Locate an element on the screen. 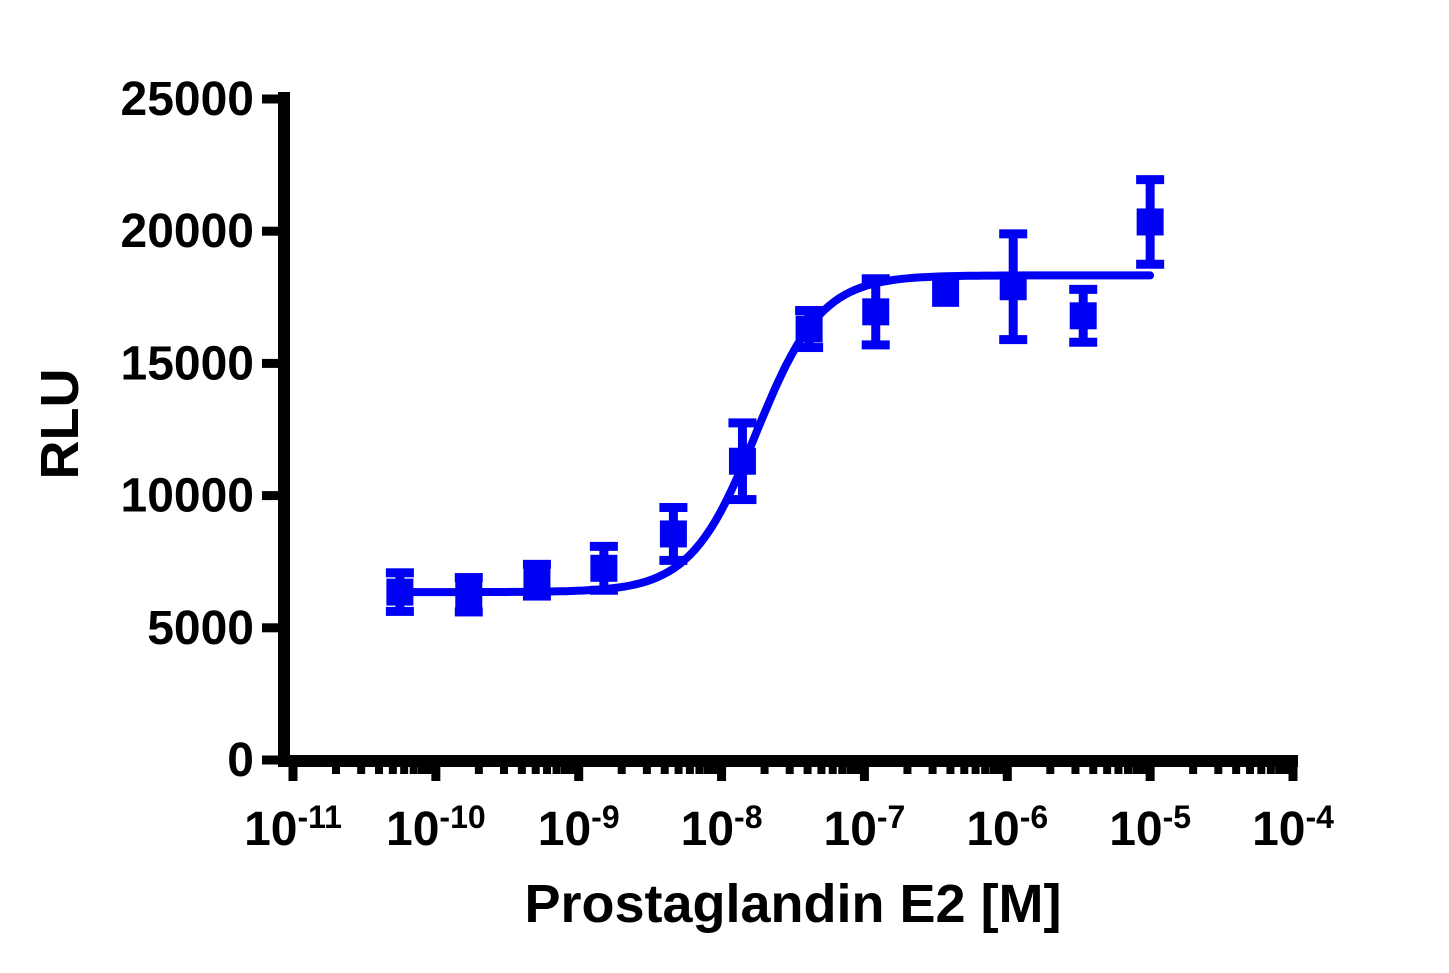 The height and width of the screenshot is (973, 1449). y-tick-label: 20000 is located at coordinates (187, 231).